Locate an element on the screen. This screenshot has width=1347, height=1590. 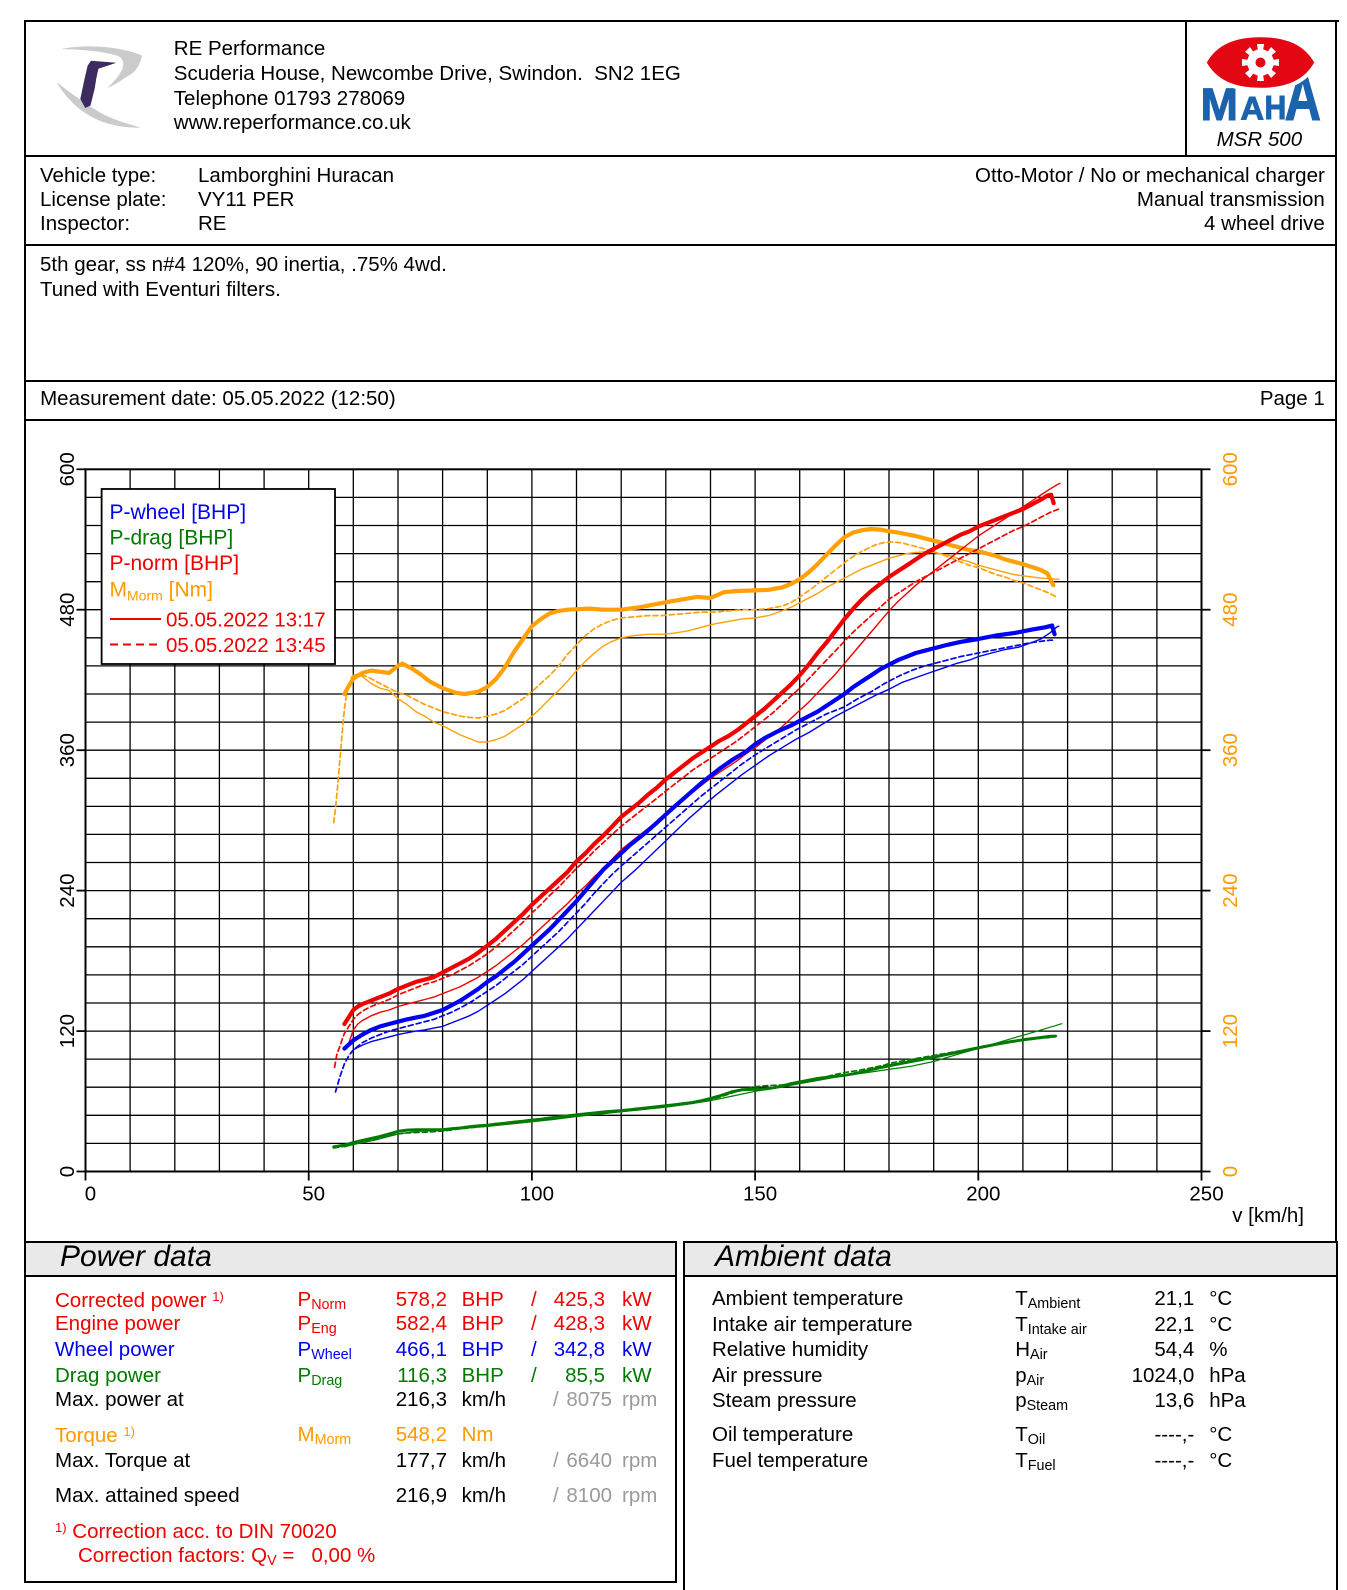
svg-text: 05.05.2022 13:17 is located at coordinates (246, 620).